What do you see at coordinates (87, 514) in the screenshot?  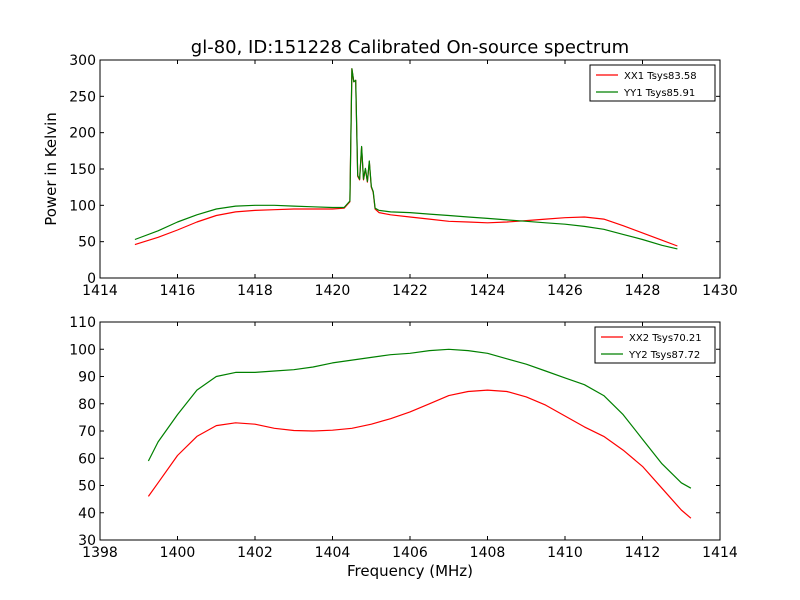 I see `bottom-y-tick-label: 40` at bounding box center [87, 514].